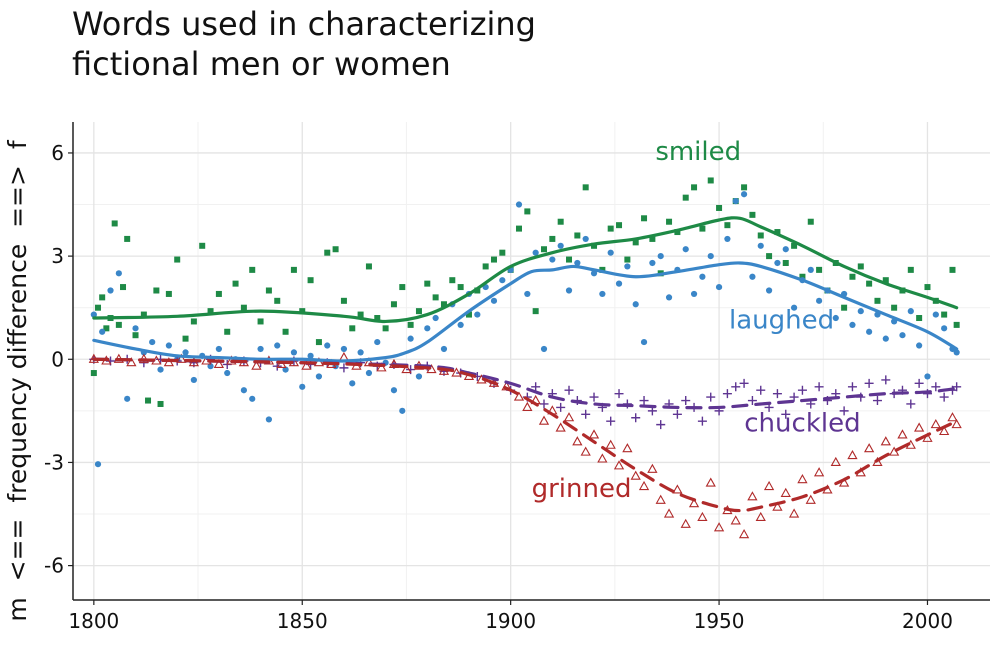  I want to click on x-tick-label: 1900, so click(510, 621).